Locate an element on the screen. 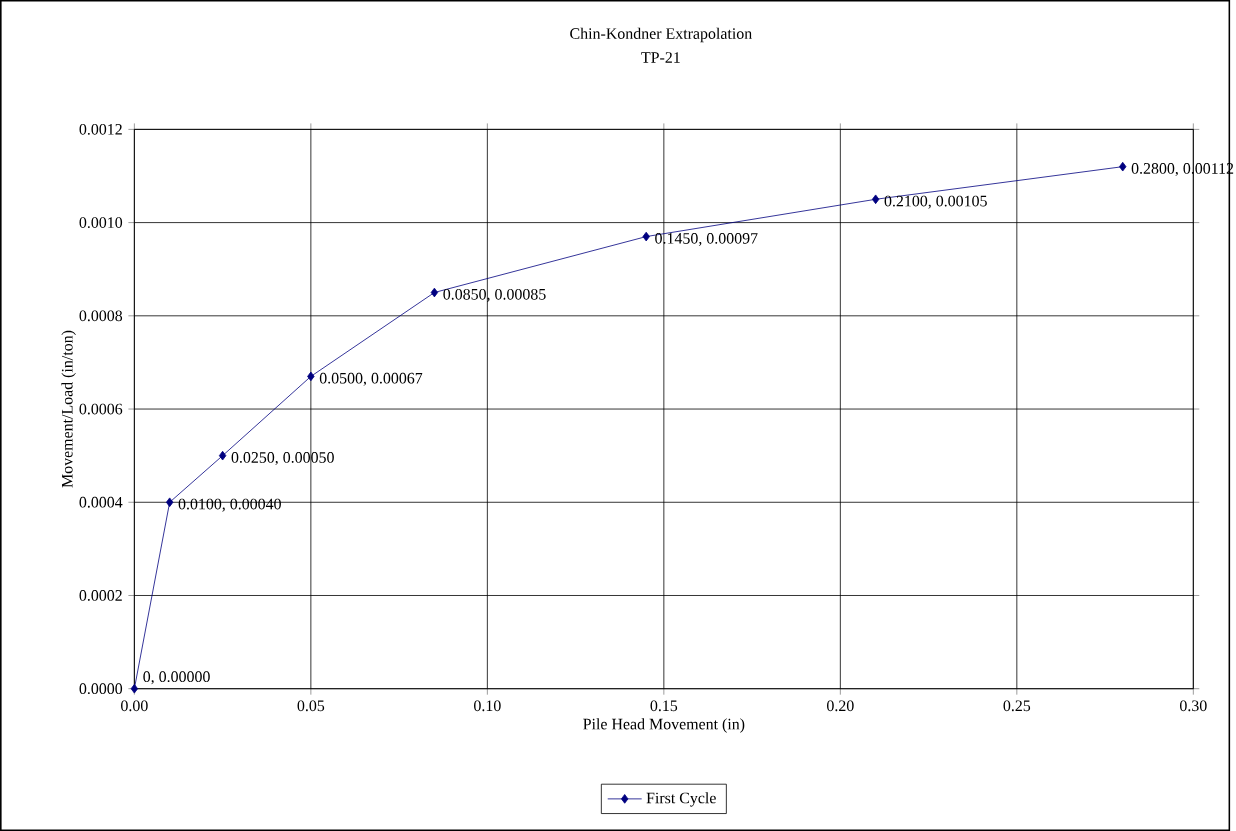  y-tick-label: 0.0004 is located at coordinates (101, 502).